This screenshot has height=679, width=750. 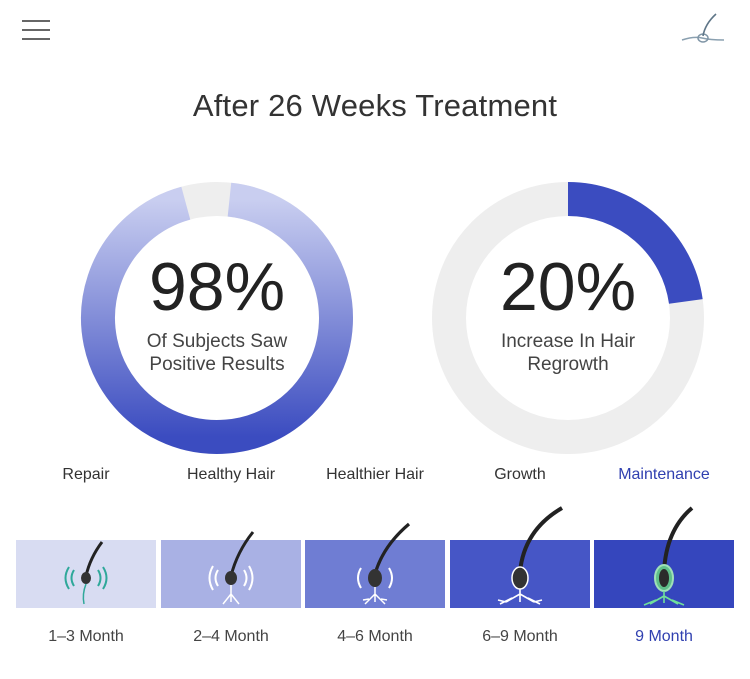 What do you see at coordinates (375, 636) in the screenshot?
I see `stage-period: 4–6 Month` at bounding box center [375, 636].